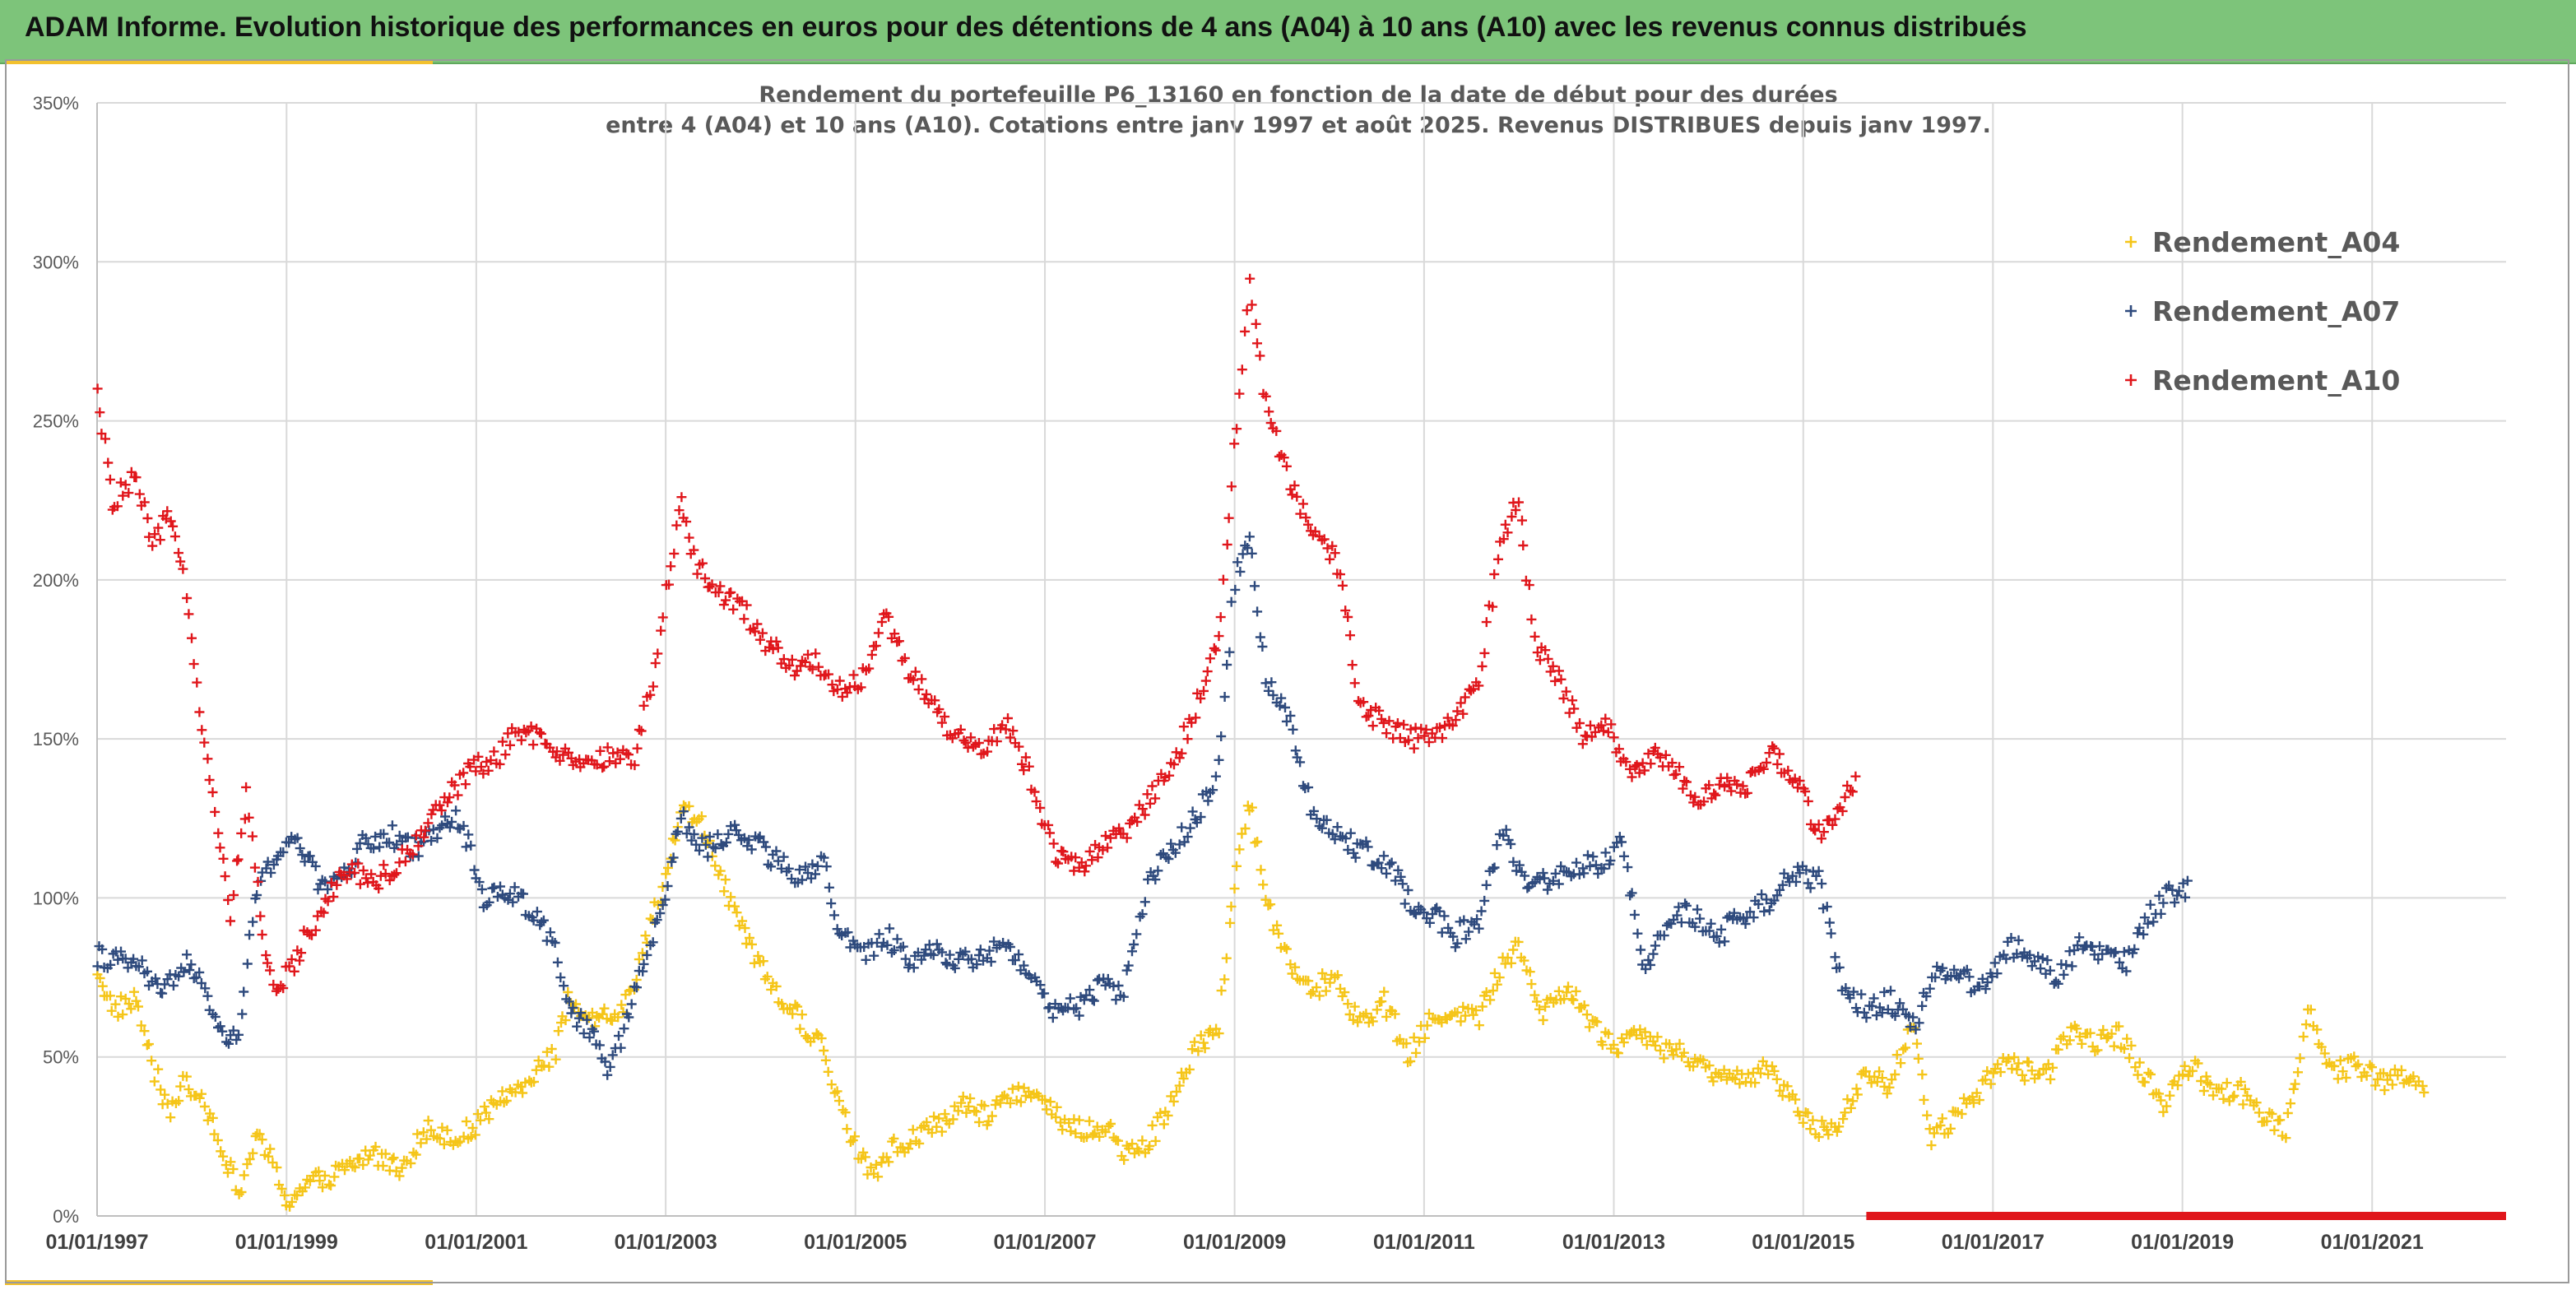 The image size is (2576, 1290). Describe the element at coordinates (1613, 1242) in the screenshot. I see `x-tick-label: 01/01/2013` at that location.